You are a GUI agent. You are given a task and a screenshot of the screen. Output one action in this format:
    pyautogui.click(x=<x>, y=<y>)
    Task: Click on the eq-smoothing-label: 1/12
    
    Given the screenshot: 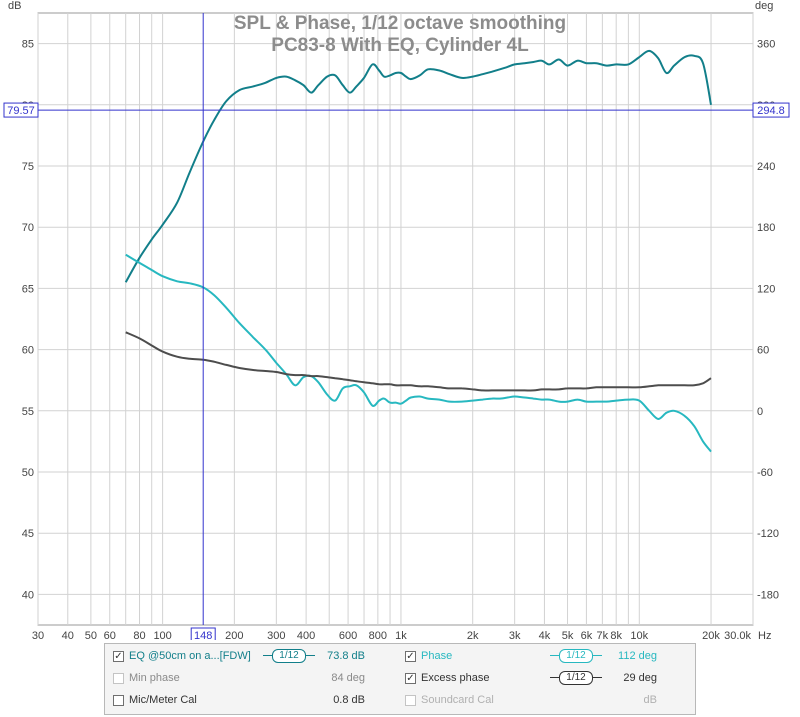 What is the action you would take?
    pyautogui.click(x=289, y=655)
    